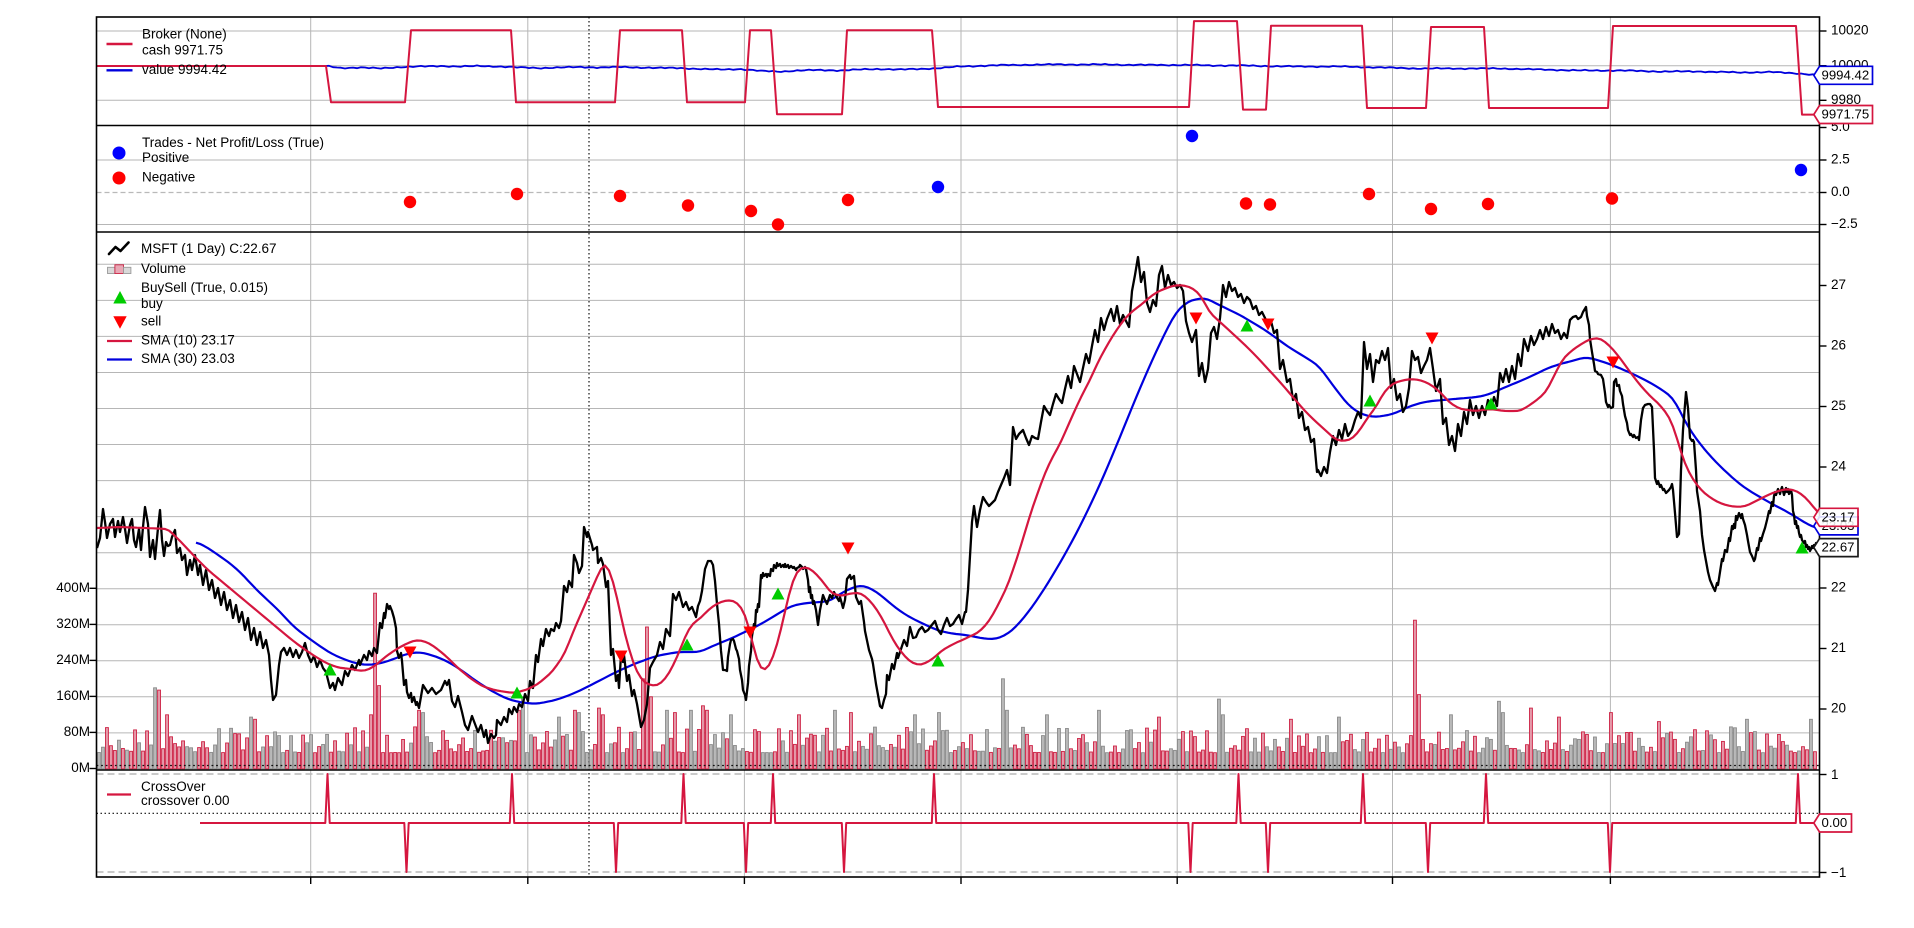 The height and width of the screenshot is (928, 1914). I want to click on svg-text: 320M, so click(73, 623).